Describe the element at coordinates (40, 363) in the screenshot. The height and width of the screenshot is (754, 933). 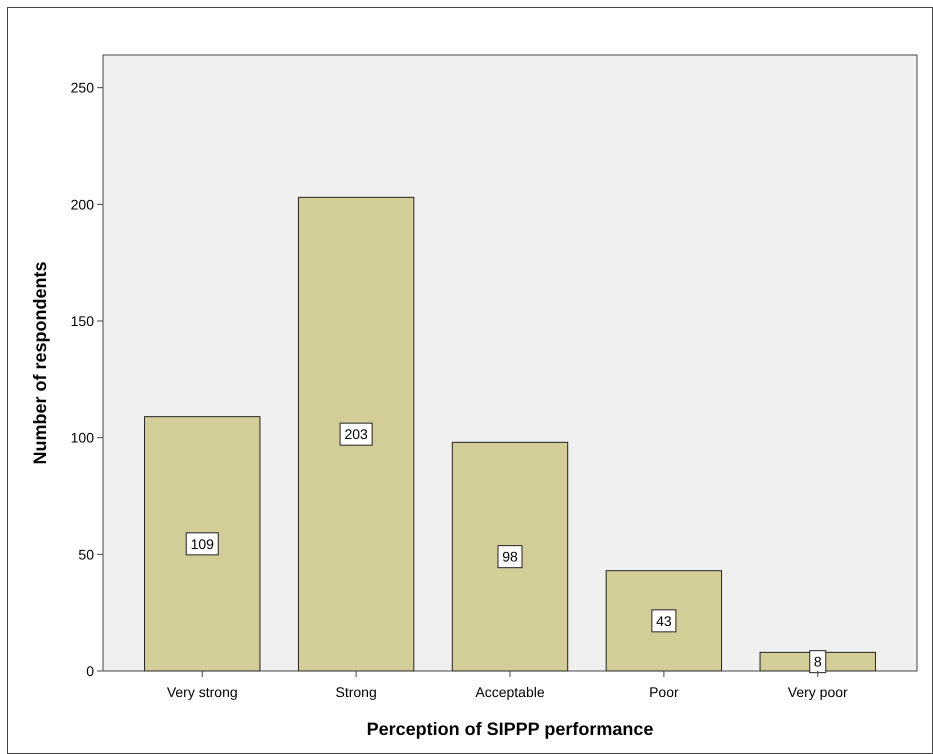
I see `y-axis-title: Number of respondents` at that location.